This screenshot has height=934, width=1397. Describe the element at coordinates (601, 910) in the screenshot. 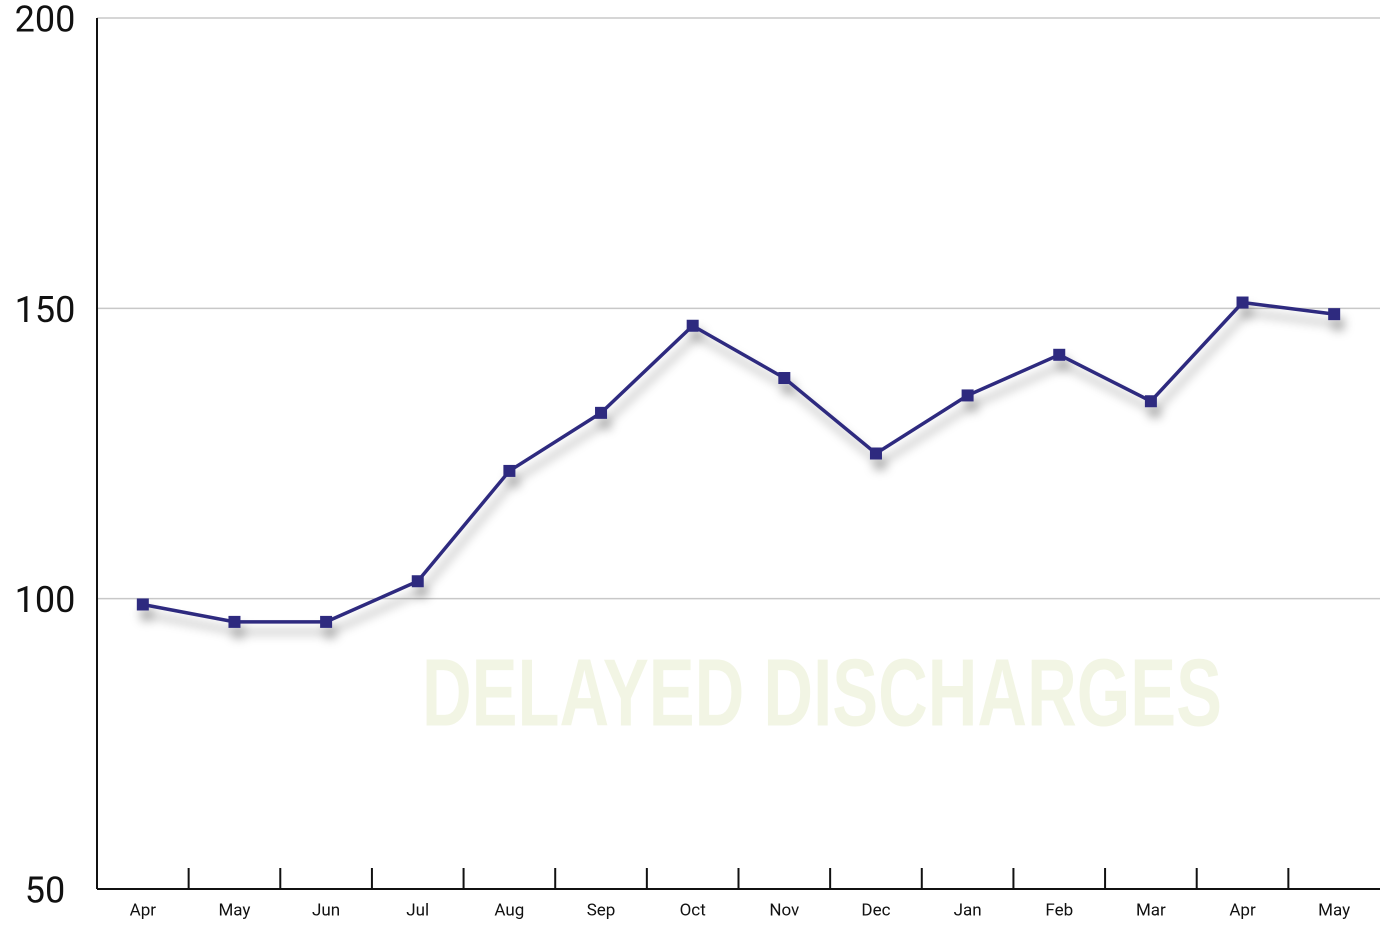

I see `x-tick-label: Sep` at that location.